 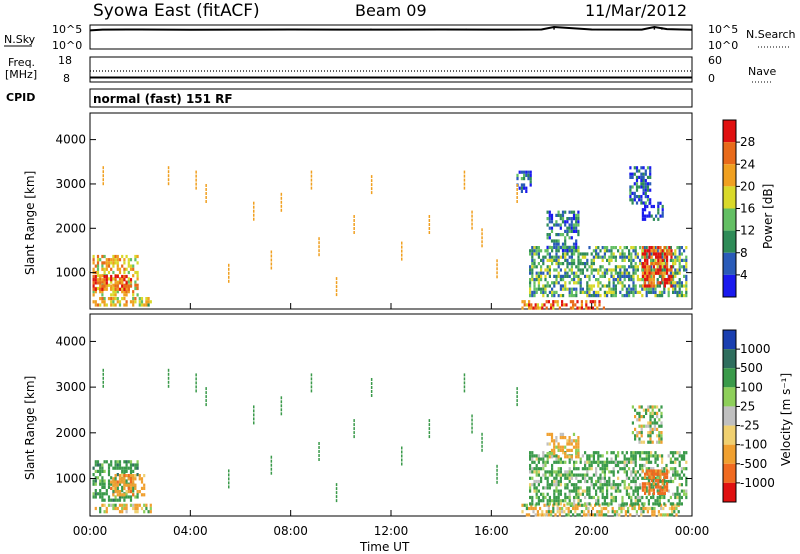 I want to click on cpid-label: CPID, so click(x=20, y=97).